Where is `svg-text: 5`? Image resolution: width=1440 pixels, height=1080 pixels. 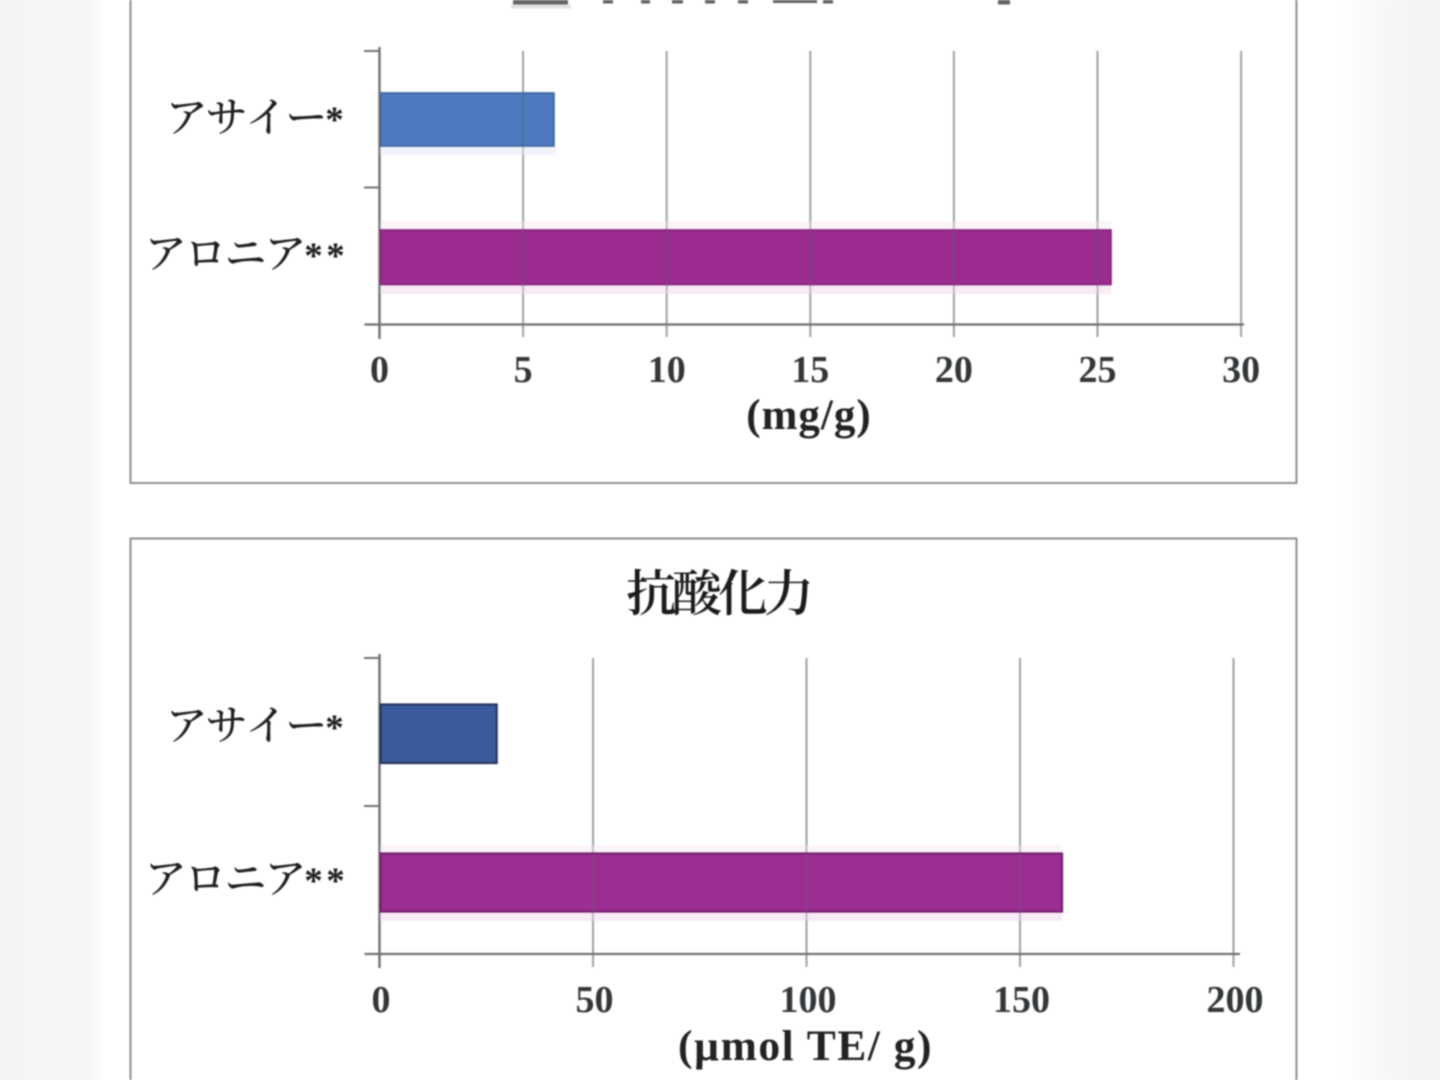
svg-text: 5 is located at coordinates (523, 370).